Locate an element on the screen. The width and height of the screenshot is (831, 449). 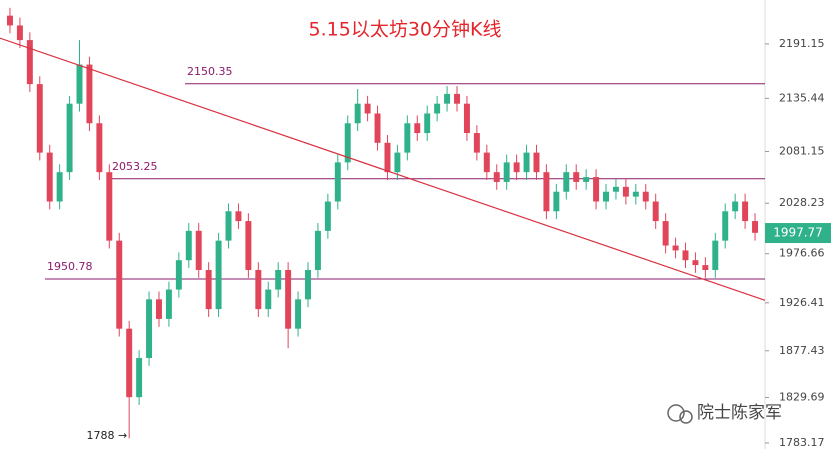
y-tick-label: 2028.23 is located at coordinates (802, 202).